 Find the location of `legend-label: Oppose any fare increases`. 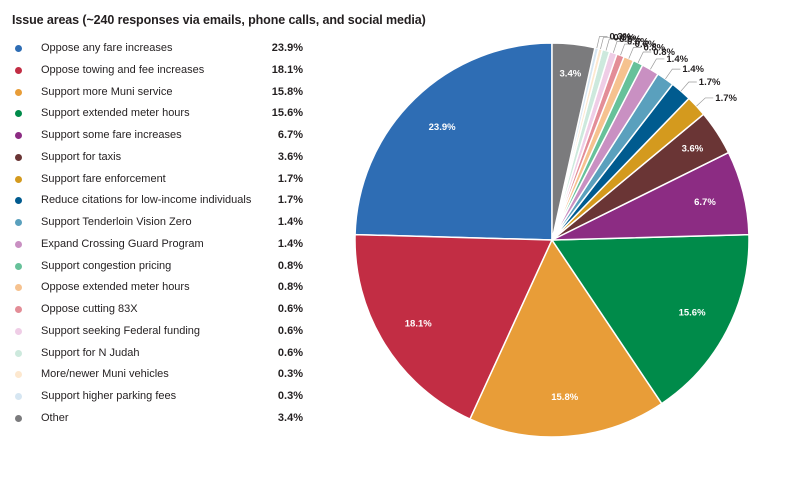

legend-label: Oppose any fare increases is located at coordinates (107, 48).